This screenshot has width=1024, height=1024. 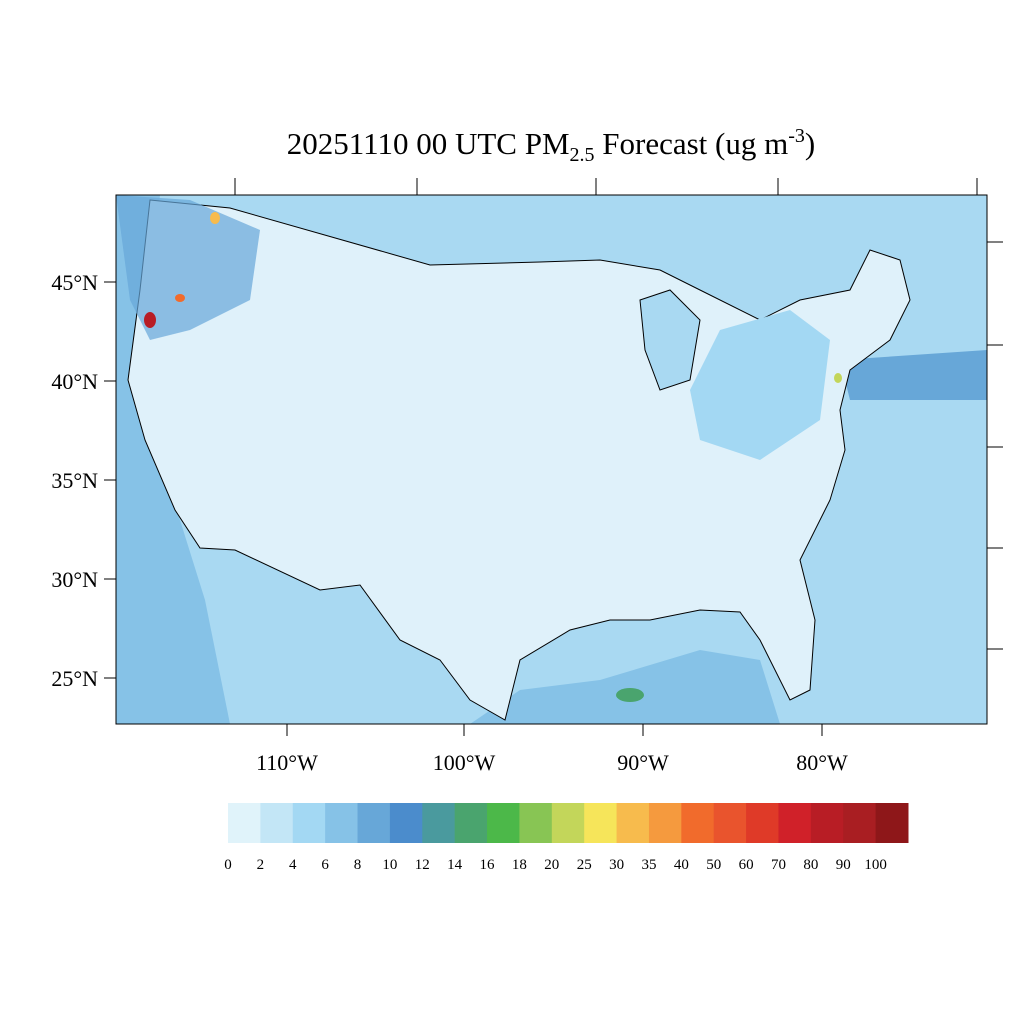 What do you see at coordinates (551, 865) in the screenshot?
I see `colorbar-label: 20` at bounding box center [551, 865].